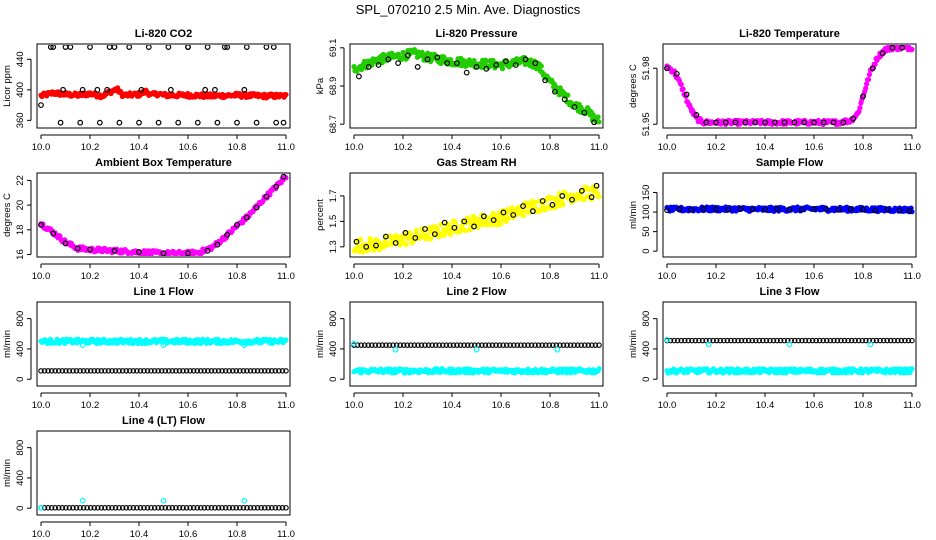  What do you see at coordinates (20, 478) in the screenshot?
I see `y-tick-label: 400` at bounding box center [20, 478].